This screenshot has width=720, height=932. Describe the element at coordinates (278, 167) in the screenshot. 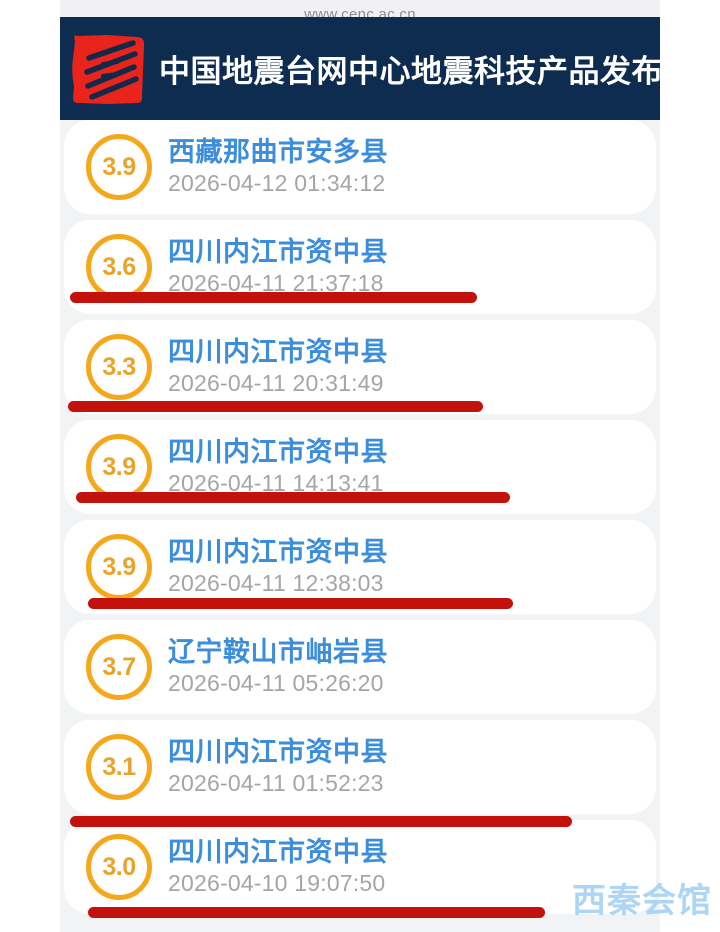

I see `quake-info: 西藏那曲市安多县 2026-04-12 01:34:12` at that location.